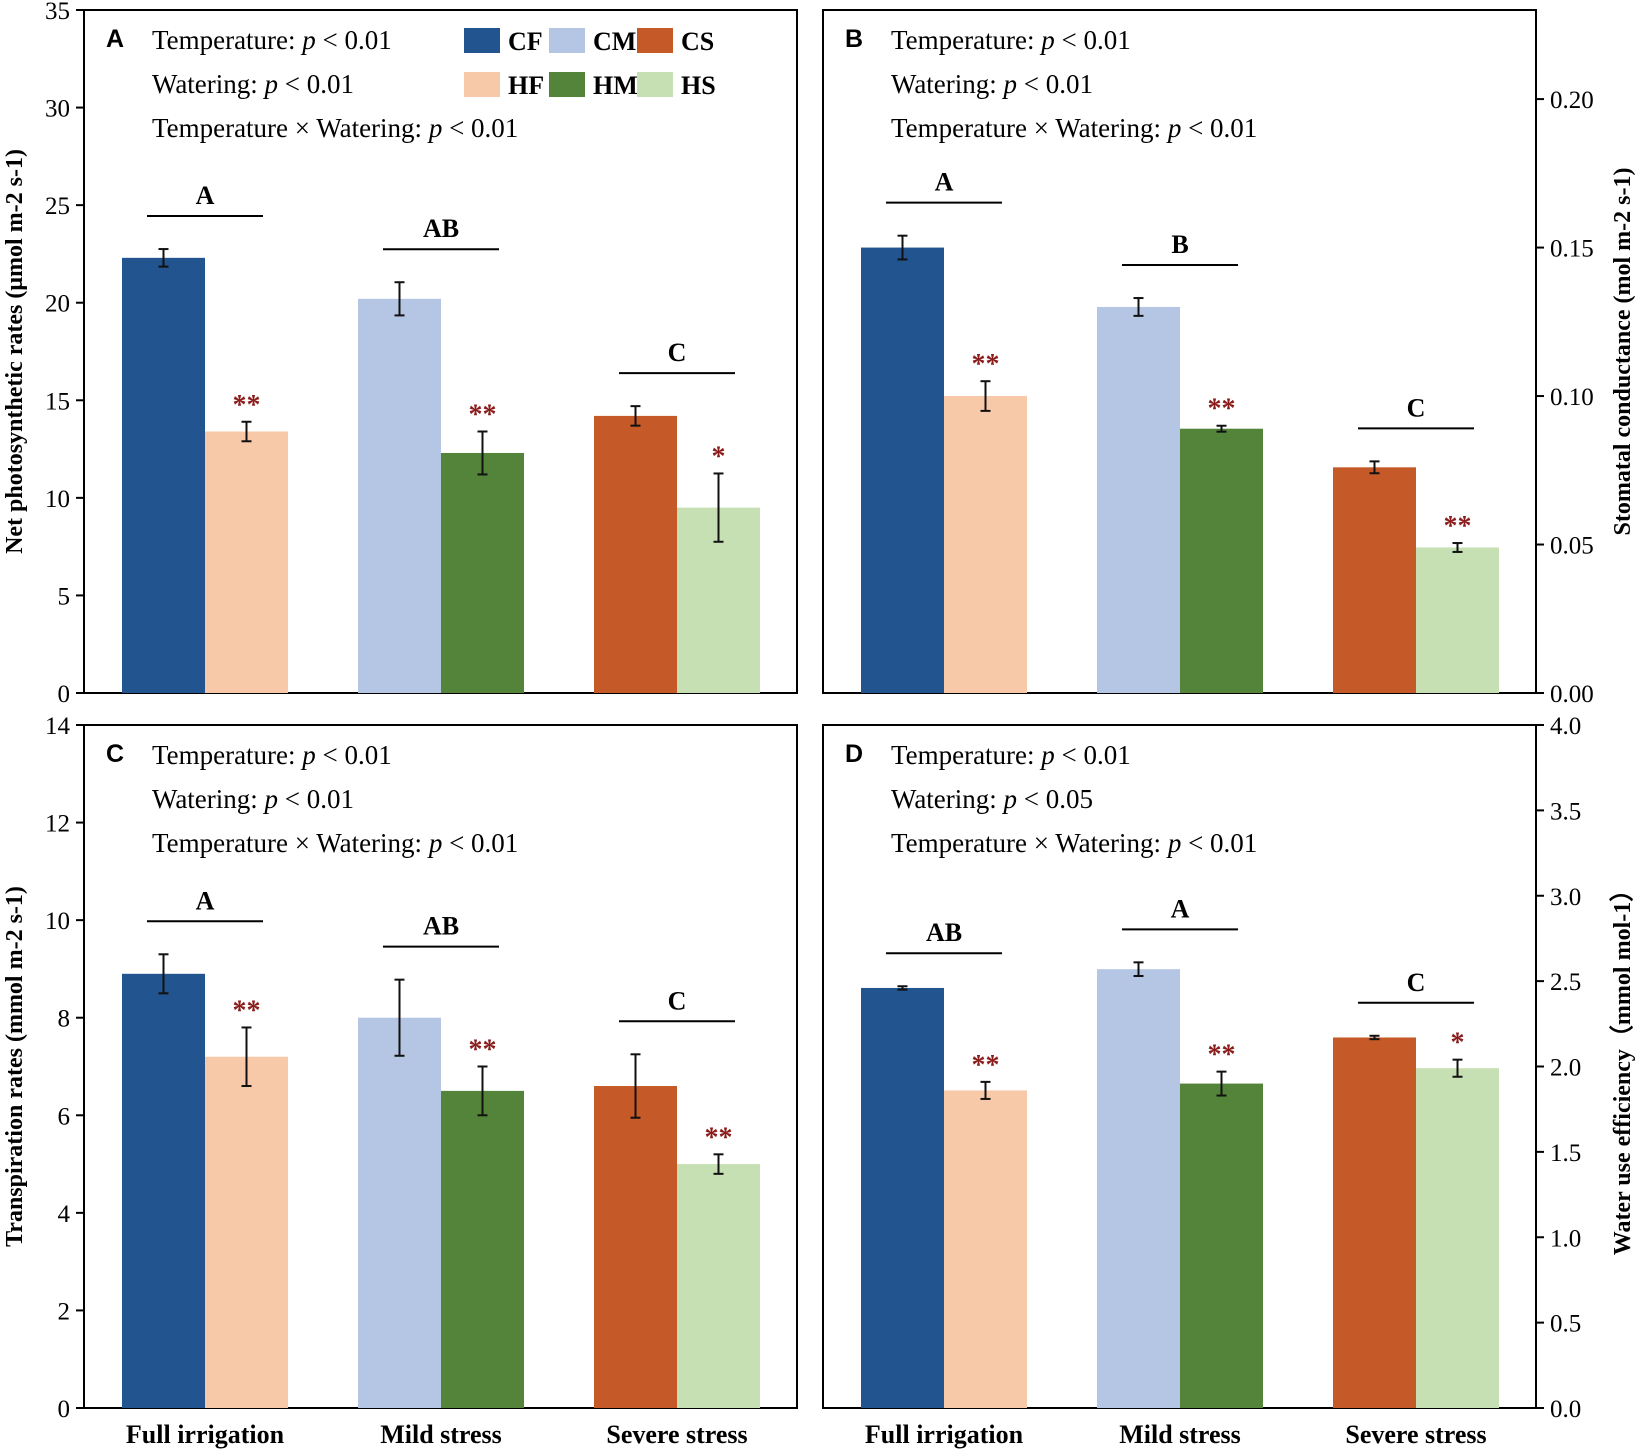 The height and width of the screenshot is (1450, 1644). Describe the element at coordinates (854, 754) in the screenshot. I see `panel-letter: D` at that location.